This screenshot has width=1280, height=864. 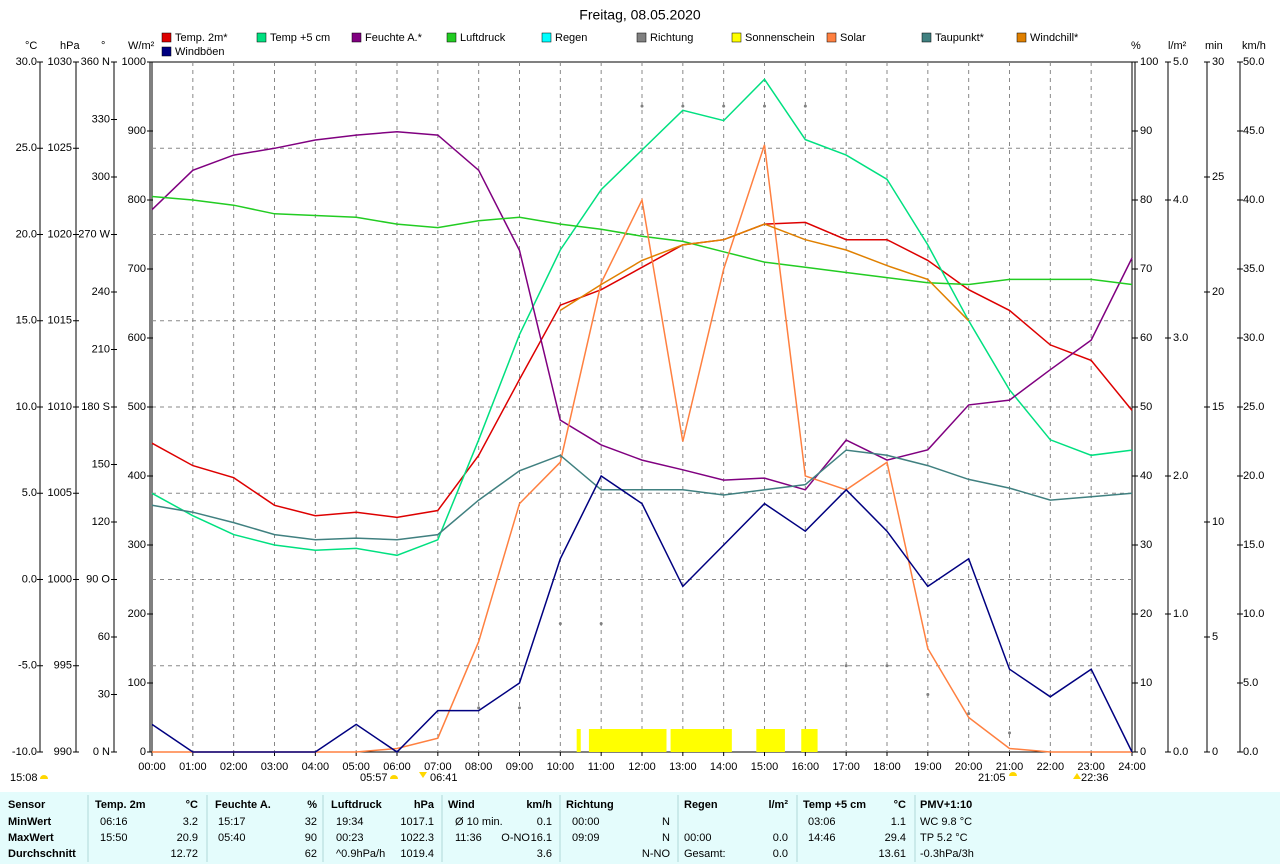 I want to click on y-tick-label: 2.0, so click(x=1180, y=476).